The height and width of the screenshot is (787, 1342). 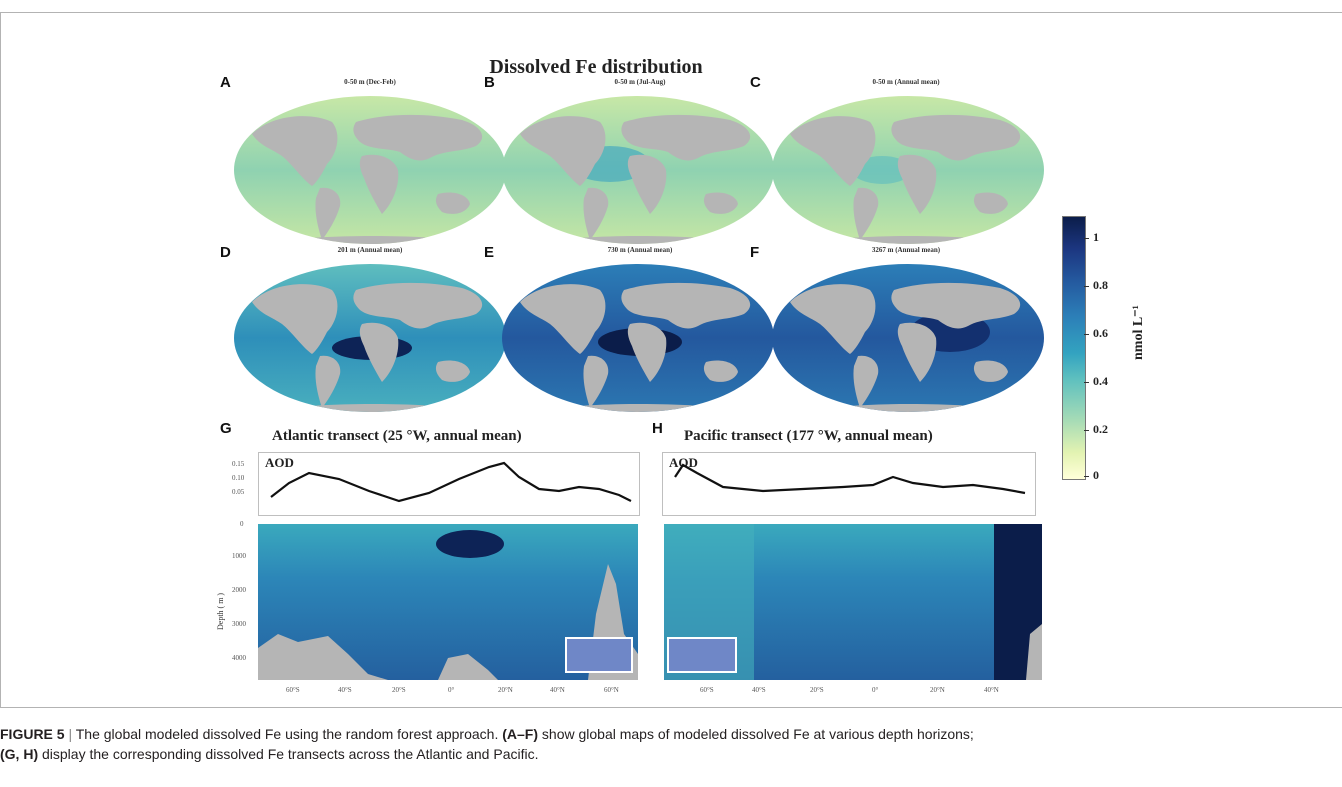 What do you see at coordinates (906, 82) in the screenshot?
I see `panel-subtitle-c: 0-50 m (Annual mean)` at bounding box center [906, 82].